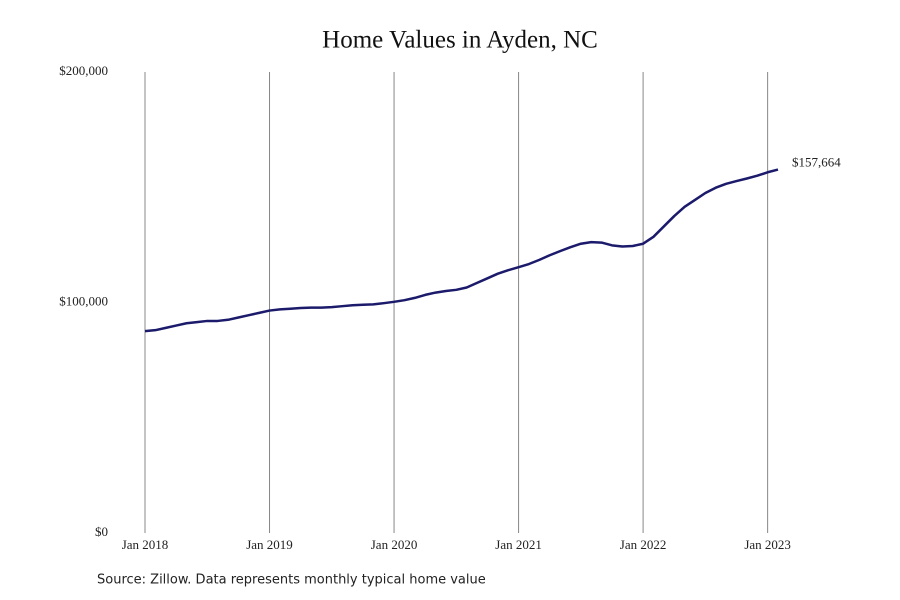 This screenshot has height=600, width=900. Describe the element at coordinates (518, 544) in the screenshot. I see `x-tick-label: Jan 2021` at that location.